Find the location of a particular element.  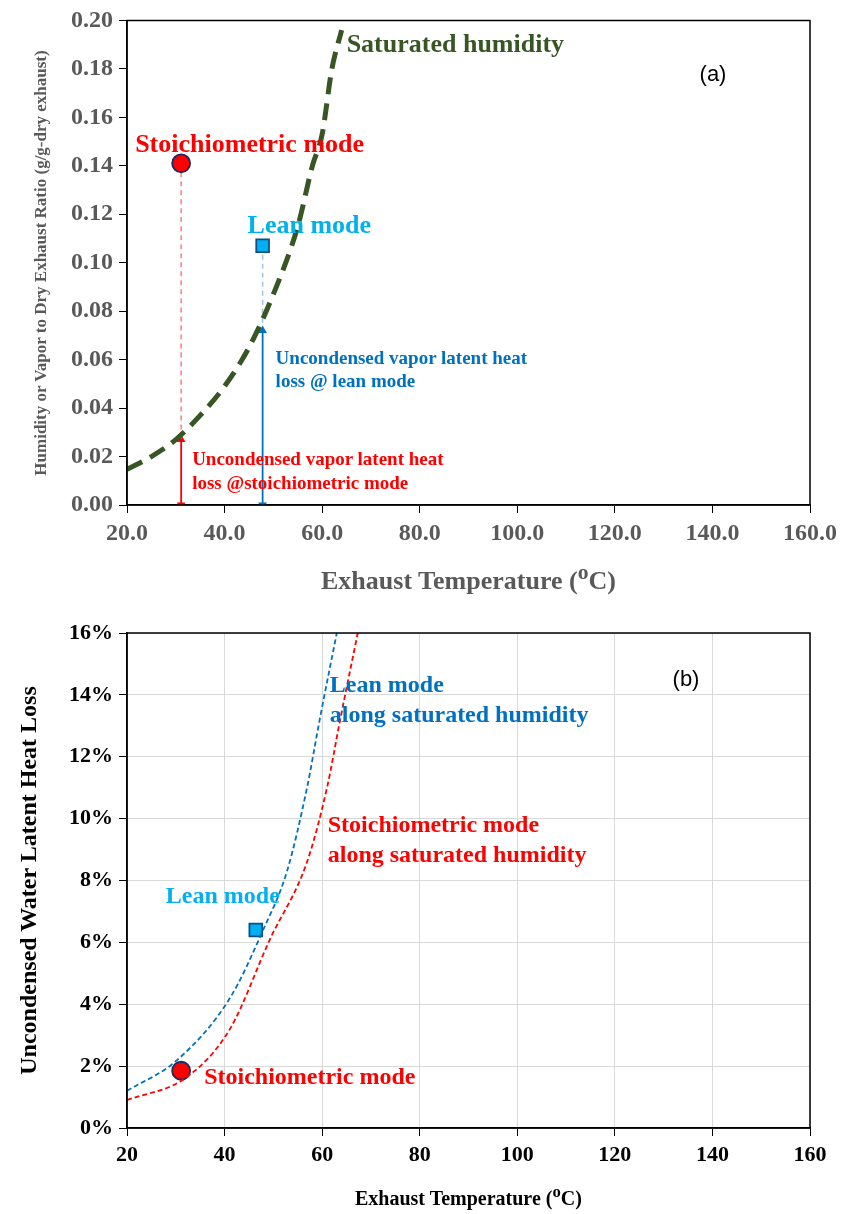

y-tick-label: 0.18 is located at coordinates (92, 67).